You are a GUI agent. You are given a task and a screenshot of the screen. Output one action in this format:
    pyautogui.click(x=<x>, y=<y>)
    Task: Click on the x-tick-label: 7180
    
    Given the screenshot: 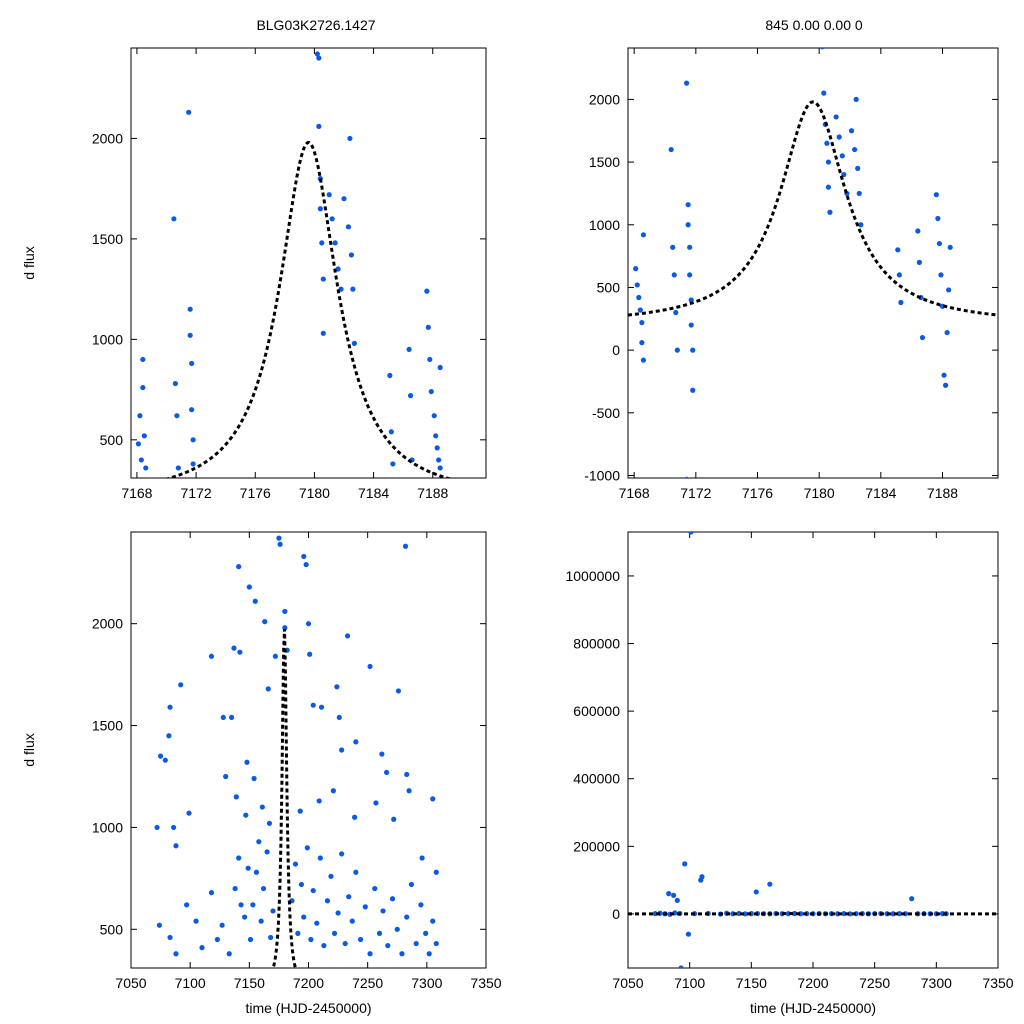 What is the action you would take?
    pyautogui.click(x=314, y=493)
    